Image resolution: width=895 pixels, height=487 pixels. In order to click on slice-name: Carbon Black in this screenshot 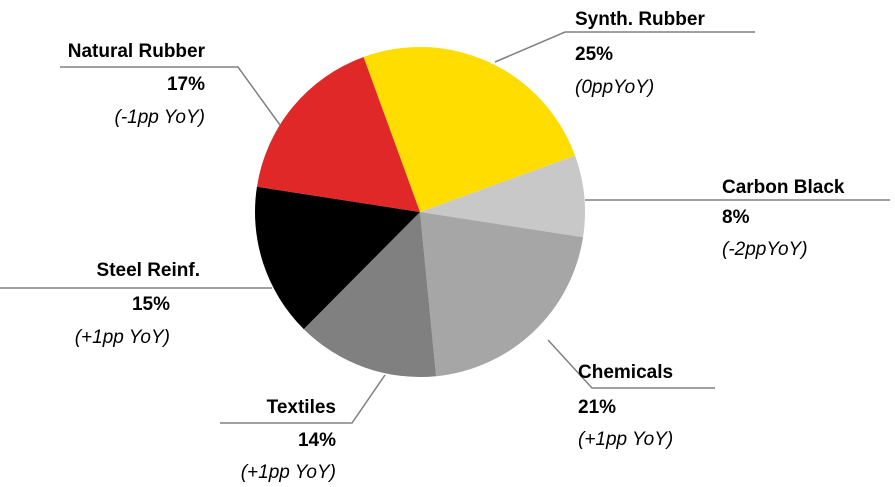, I will do `click(783, 187)`.